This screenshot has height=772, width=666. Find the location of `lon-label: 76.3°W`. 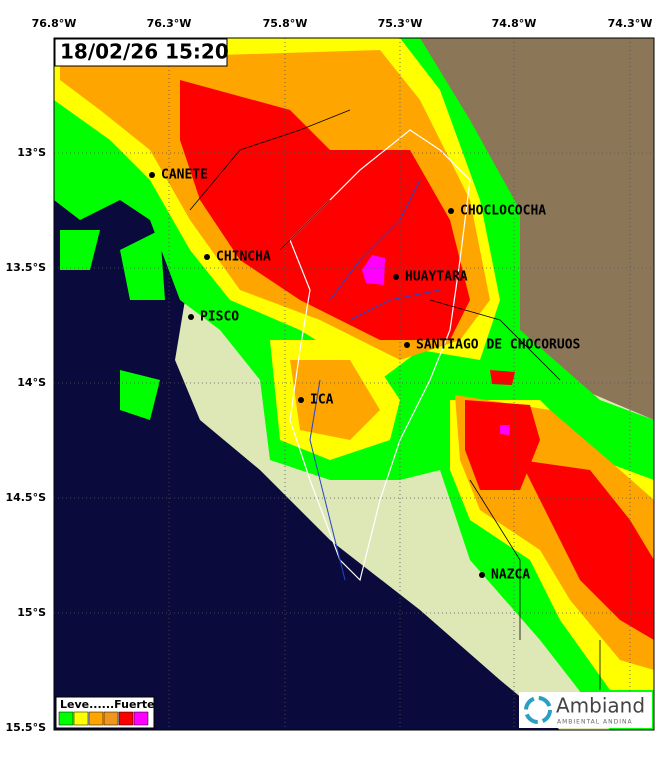

lon-label: 76.3°W is located at coordinates (169, 23).